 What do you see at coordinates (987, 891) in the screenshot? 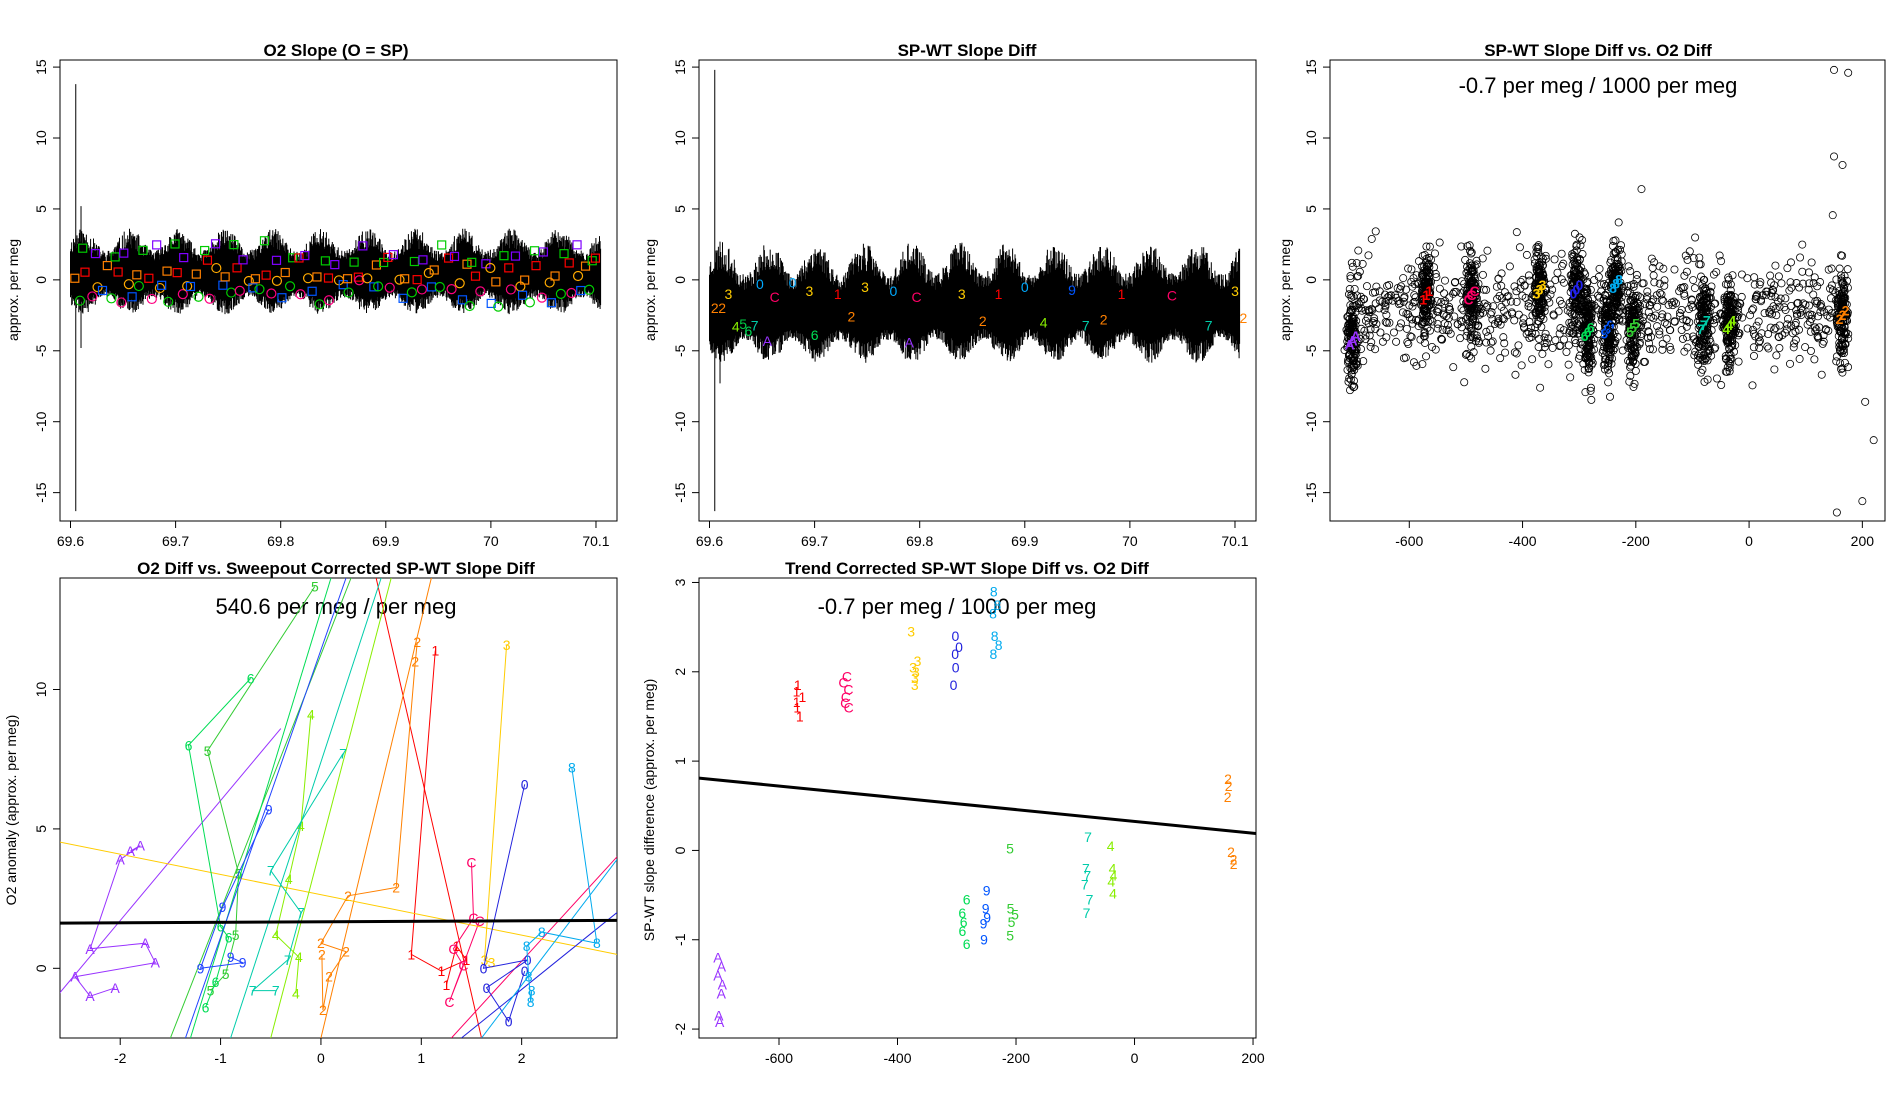
I see `group-point-label: 9` at bounding box center [987, 891].